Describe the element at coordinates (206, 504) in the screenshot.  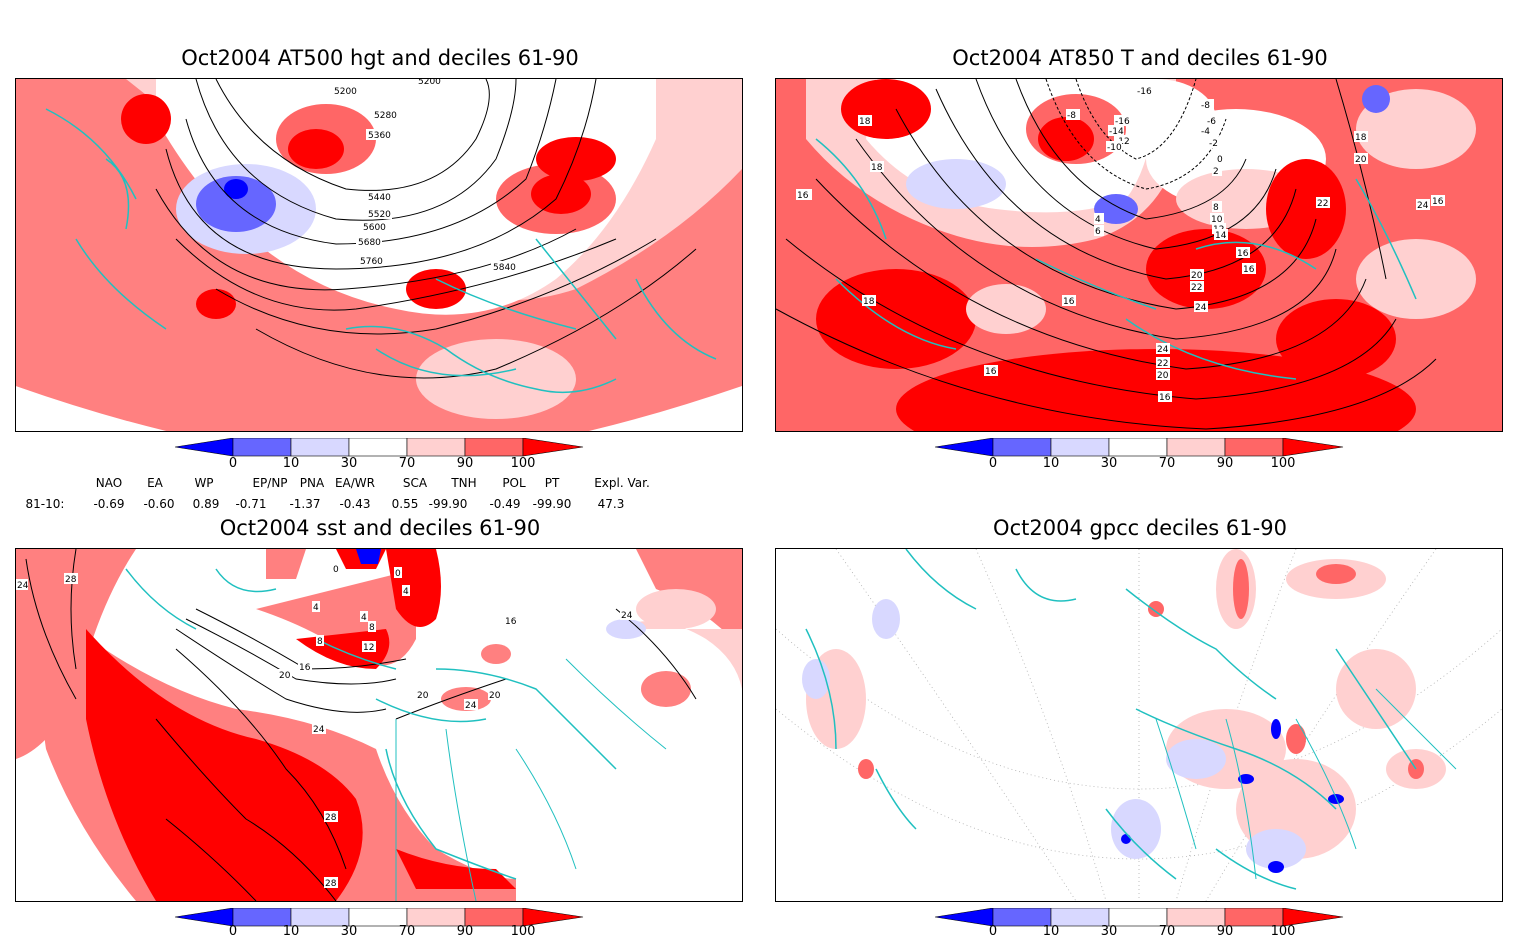
I see `index-value: 0.89` at that location.